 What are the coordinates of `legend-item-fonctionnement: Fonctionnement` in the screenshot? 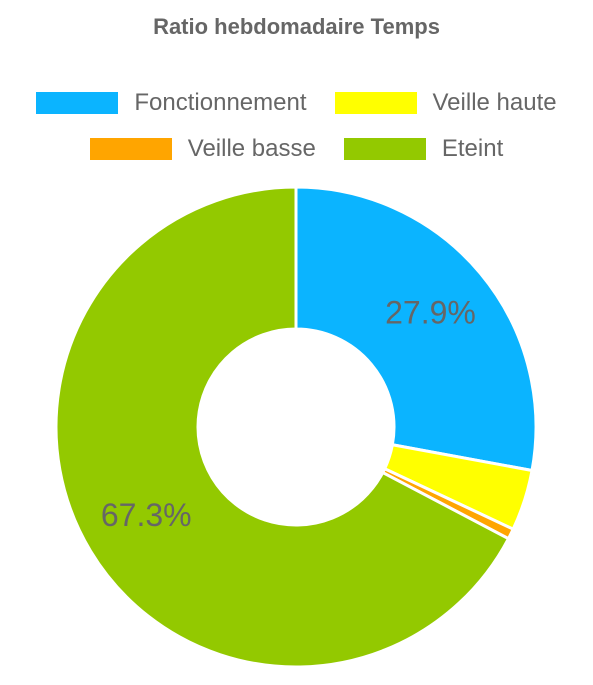 It's located at (171, 103).